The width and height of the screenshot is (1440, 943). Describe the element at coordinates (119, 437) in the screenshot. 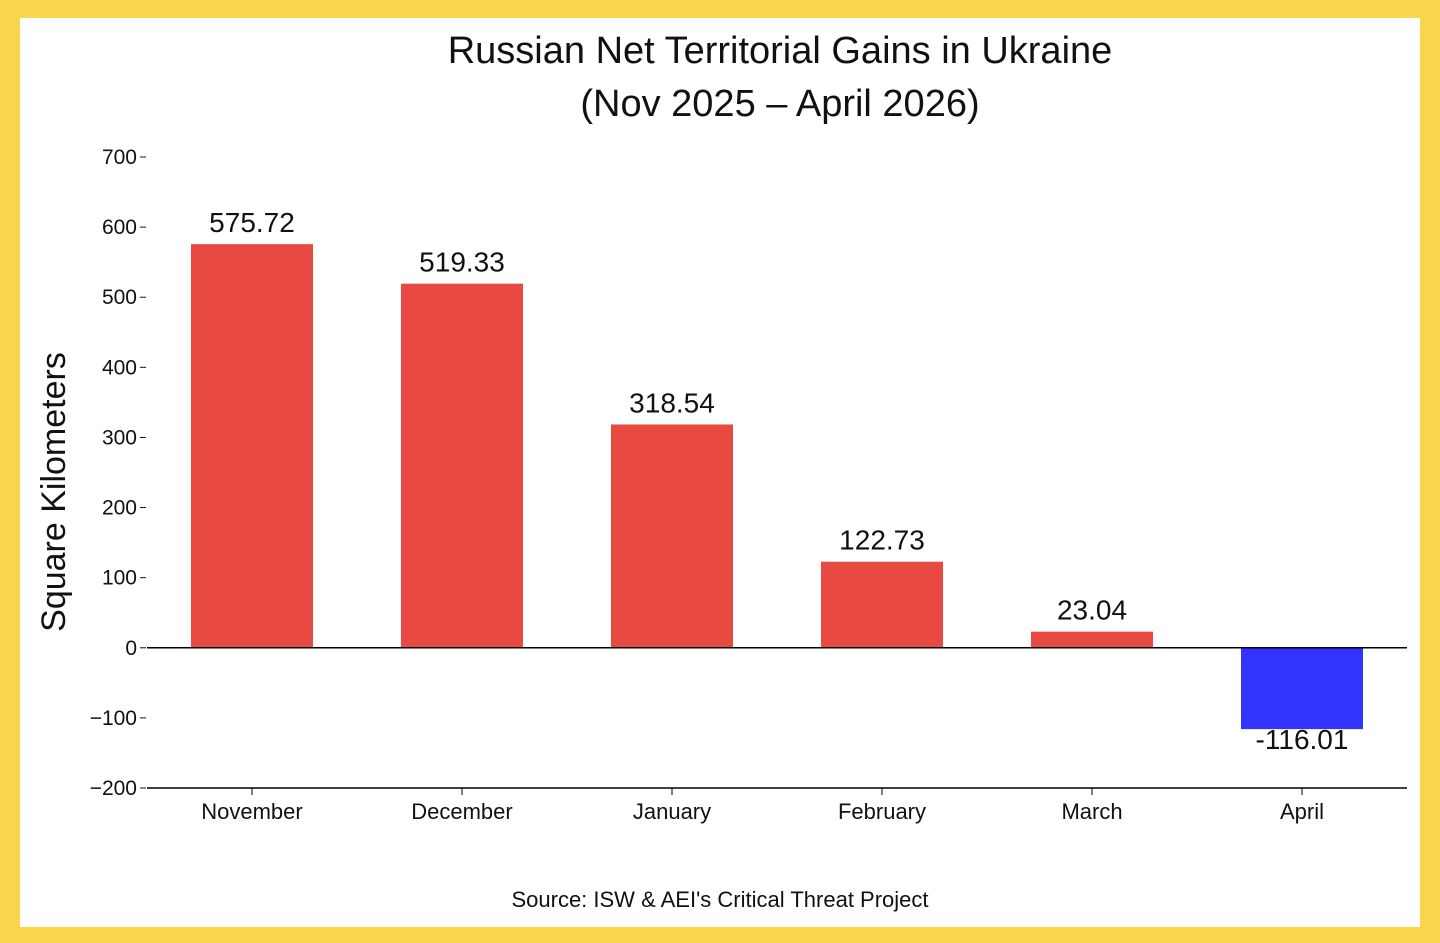

I see `y-tick-label: 300` at that location.